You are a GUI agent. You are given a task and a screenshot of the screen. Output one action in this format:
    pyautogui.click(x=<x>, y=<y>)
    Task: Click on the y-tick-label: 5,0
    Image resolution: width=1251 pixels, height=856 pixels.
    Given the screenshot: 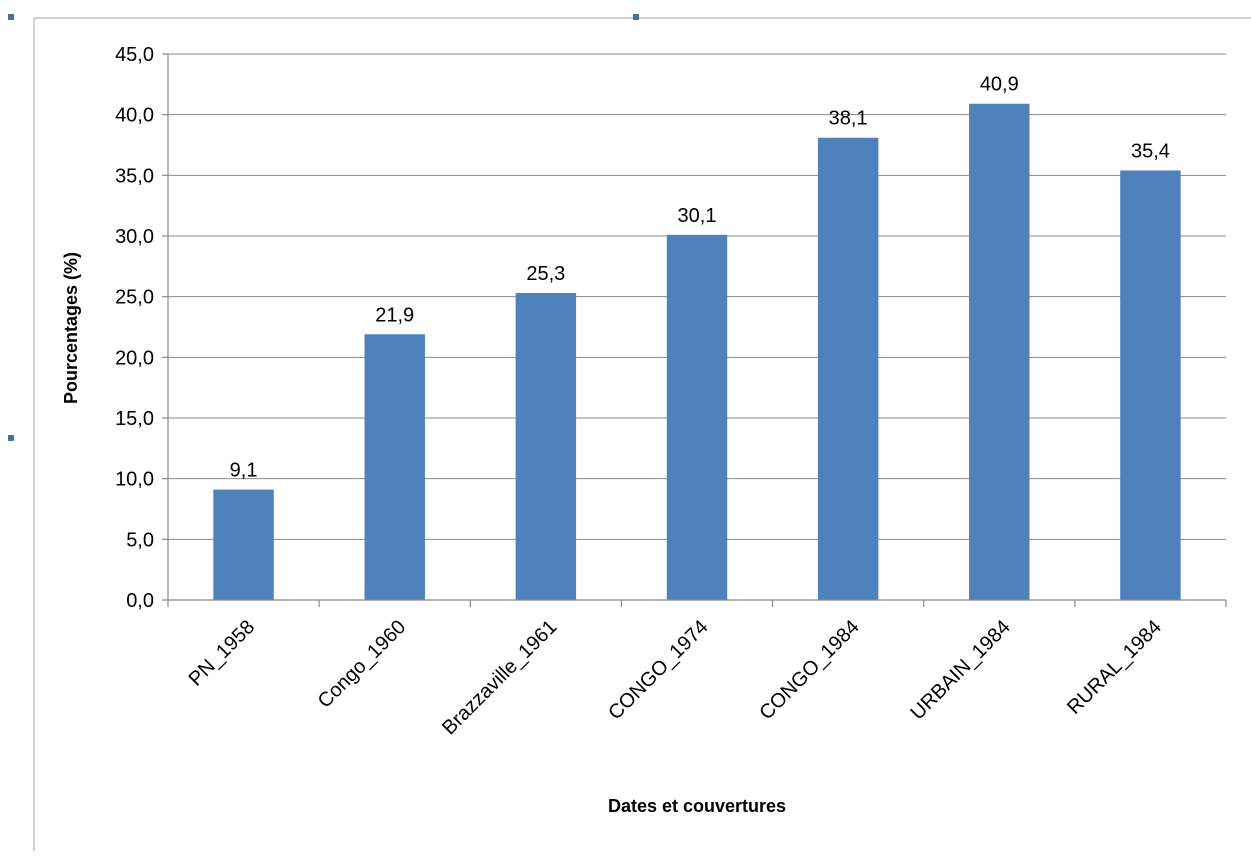 What is the action you would take?
    pyautogui.click(x=140, y=540)
    